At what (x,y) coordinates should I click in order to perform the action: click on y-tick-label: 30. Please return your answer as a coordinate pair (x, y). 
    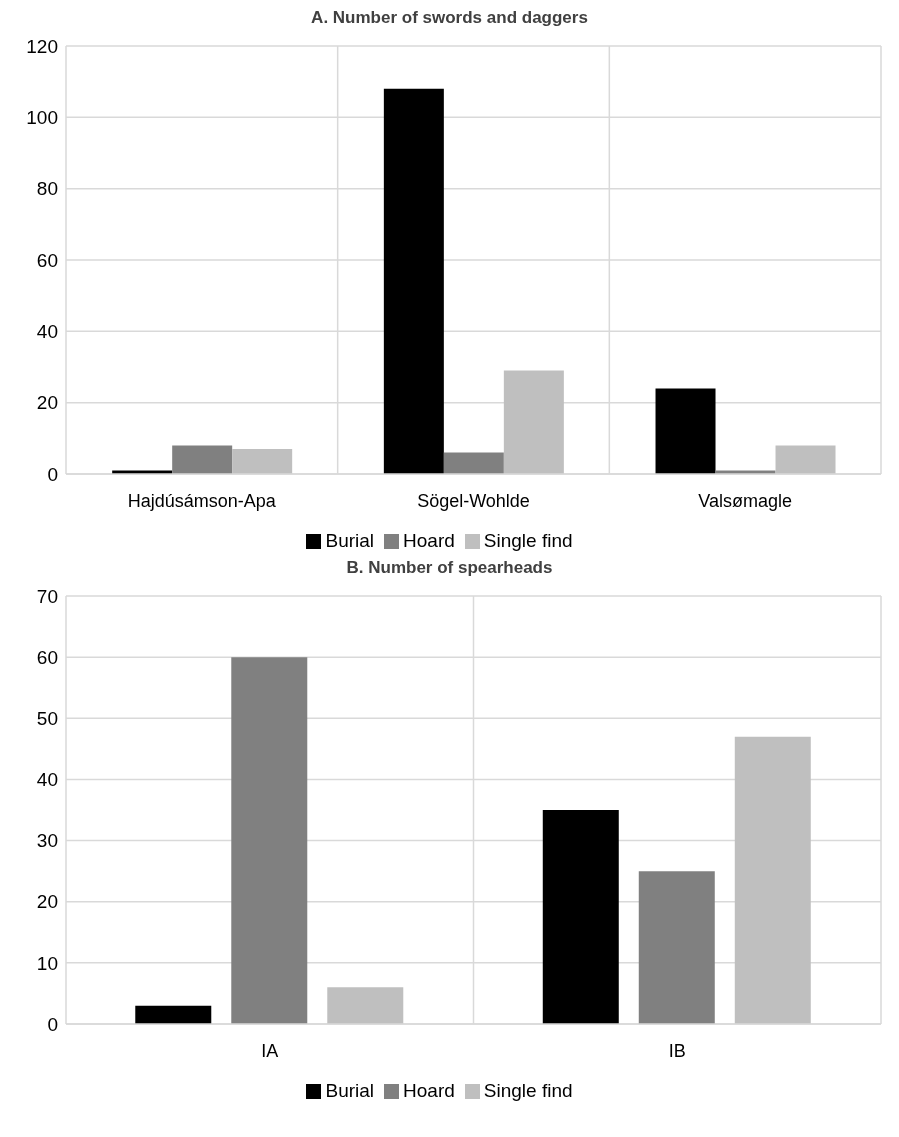
    Looking at the image, I should click on (47, 841).